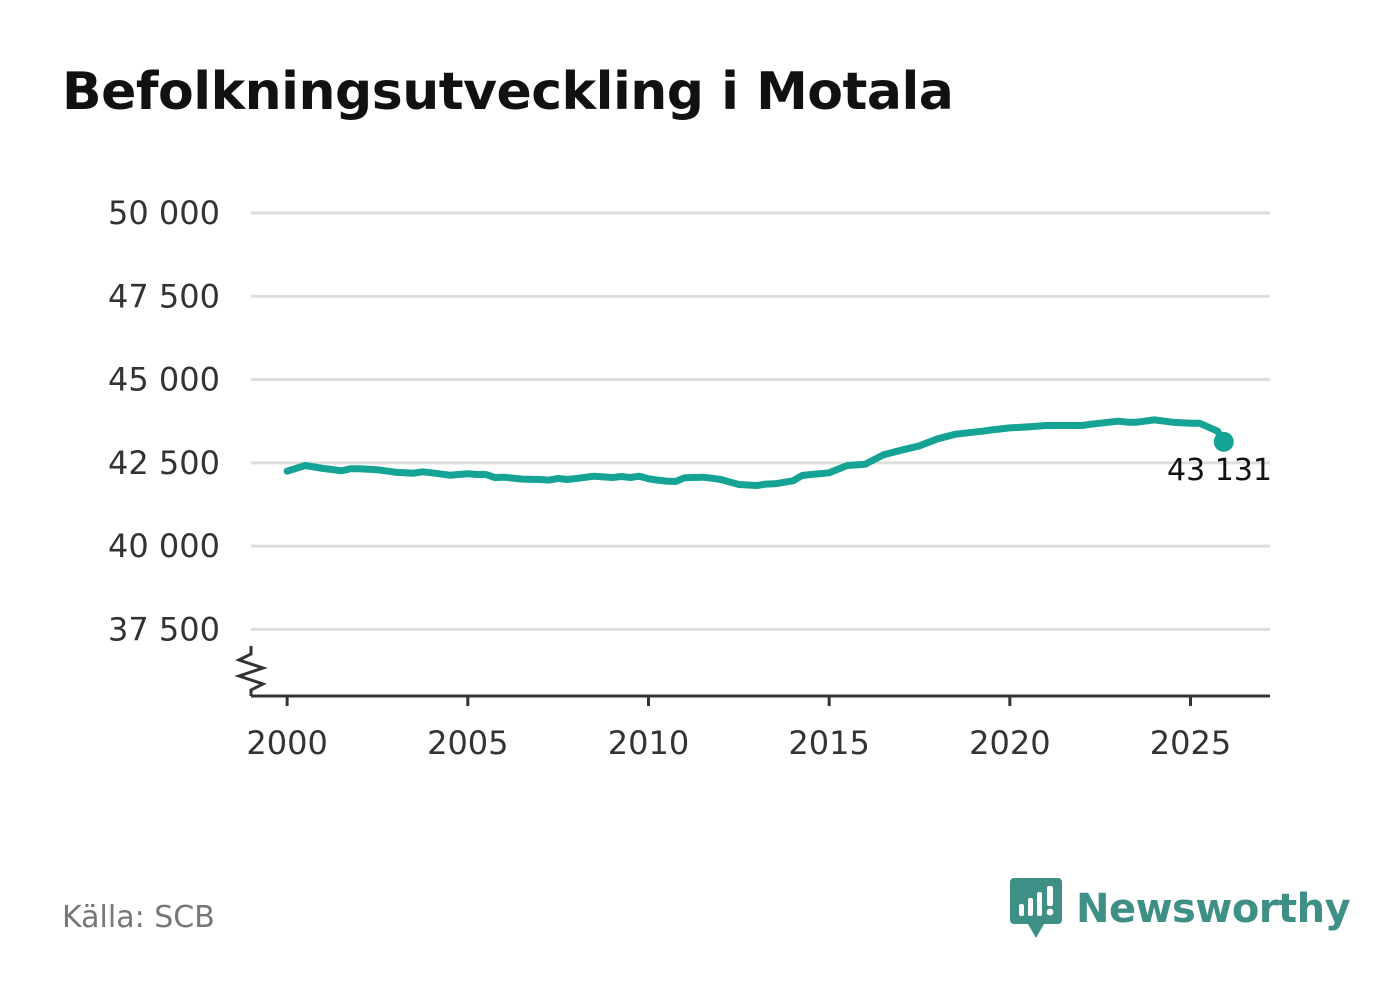  I want to click on y-tick-label: 42 500, so click(164, 463).